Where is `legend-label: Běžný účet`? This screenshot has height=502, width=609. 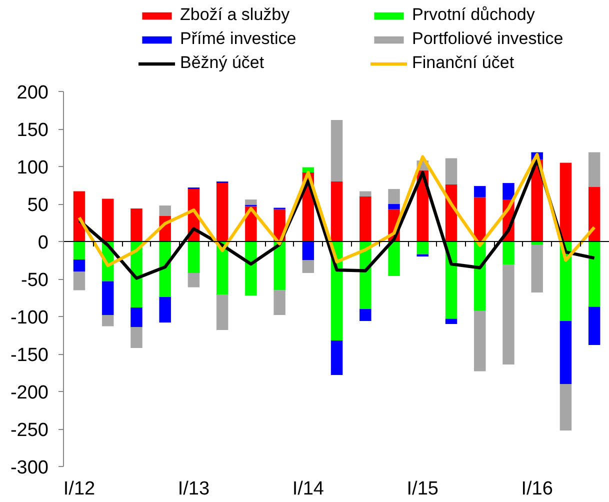
legend-label: Běžný účet is located at coordinates (223, 63).